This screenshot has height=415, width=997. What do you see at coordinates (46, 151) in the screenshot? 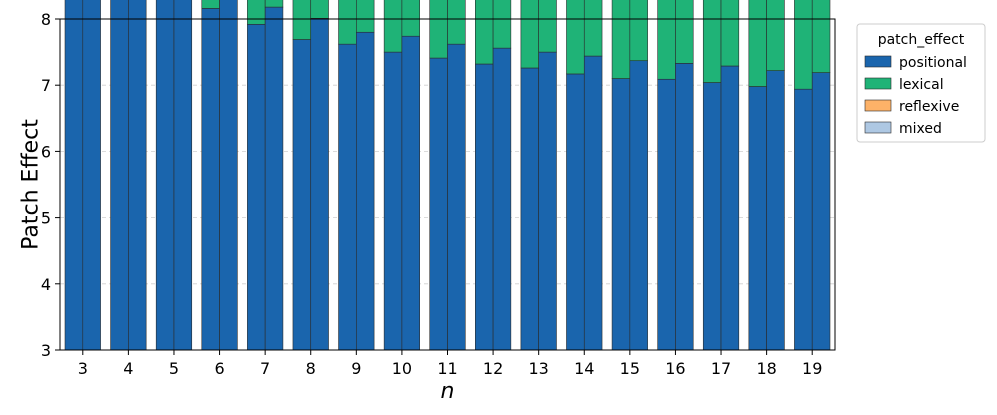
I see `y-tick-label: 6` at bounding box center [46, 151].